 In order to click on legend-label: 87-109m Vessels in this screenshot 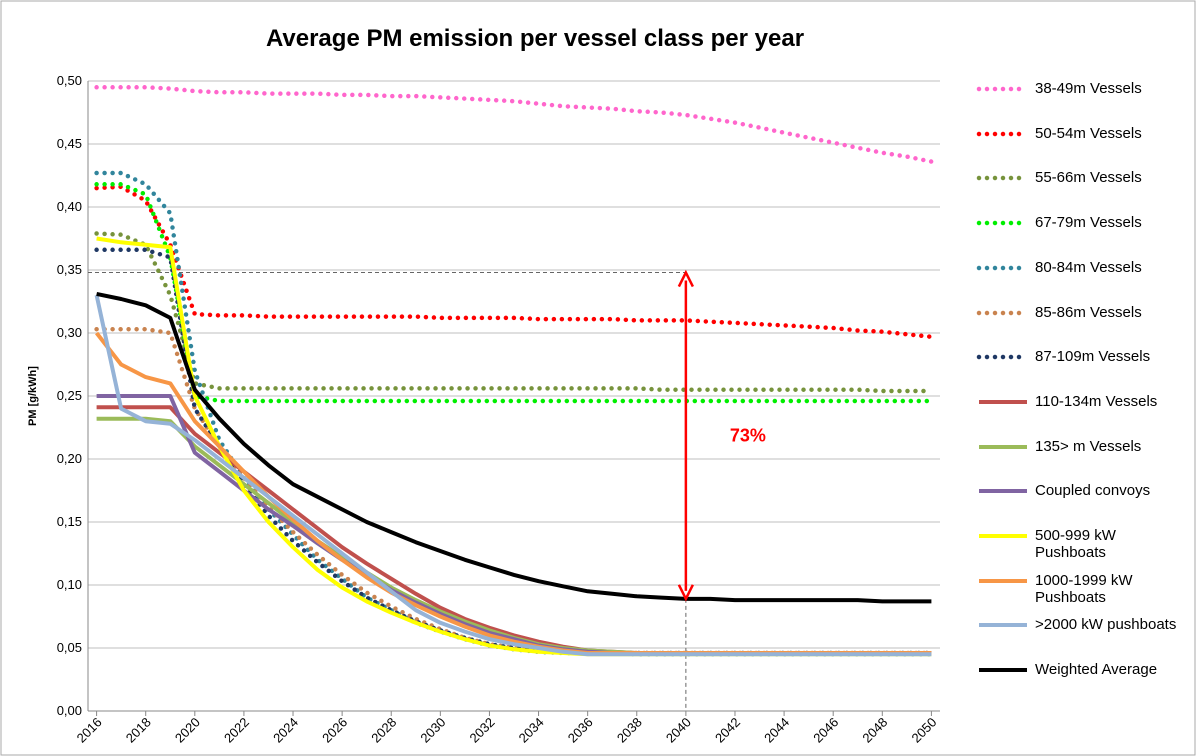, I will do `click(1093, 357)`.